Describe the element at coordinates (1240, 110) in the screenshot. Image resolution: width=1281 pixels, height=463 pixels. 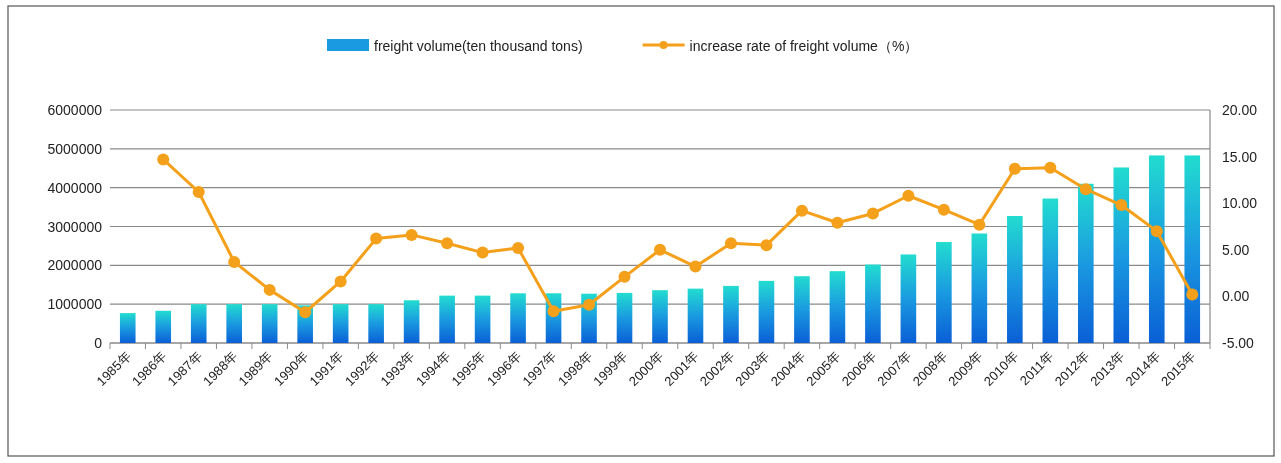
I see `y2-tick-label: 20.00` at that location.